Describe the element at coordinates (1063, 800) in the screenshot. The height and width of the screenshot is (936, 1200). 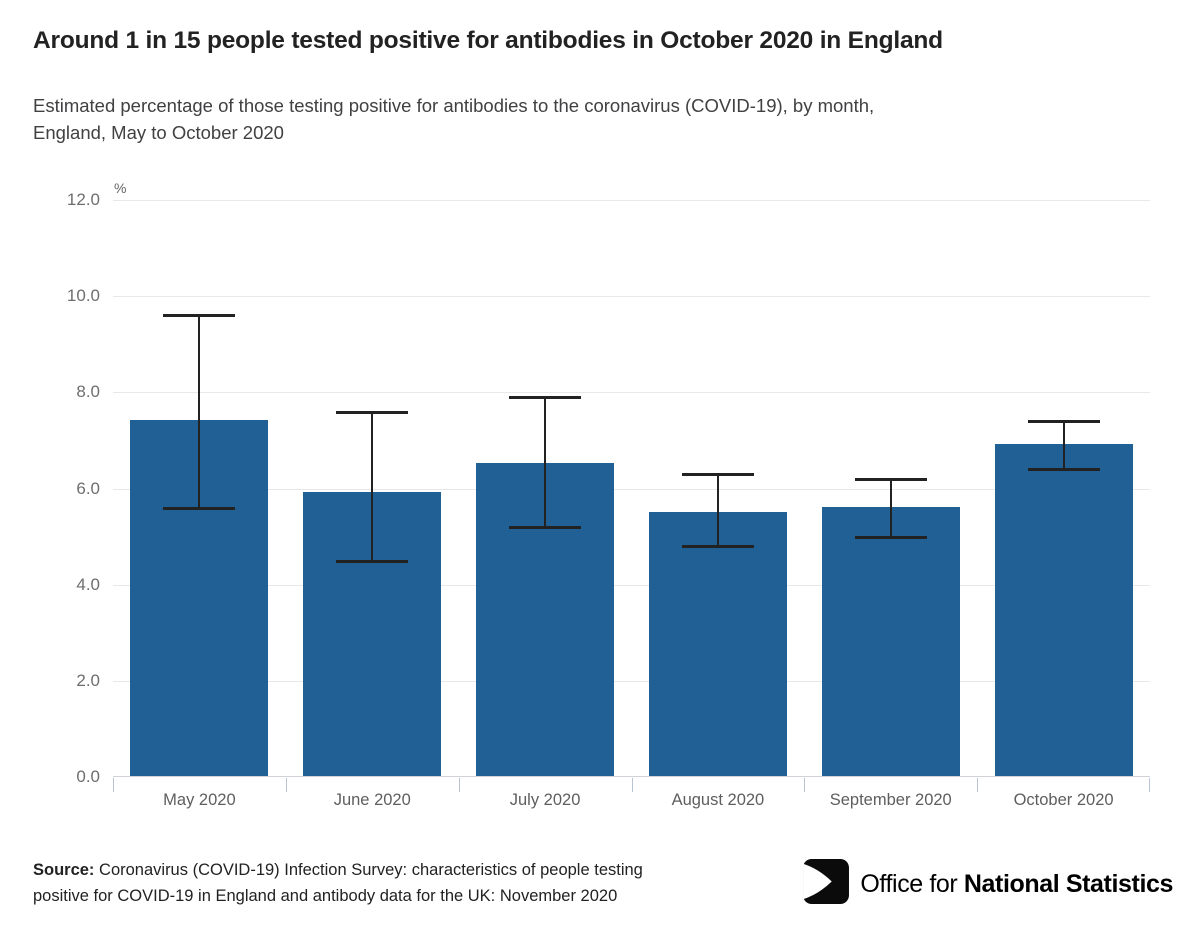
I see `x-tick-label-october-2020: October 2020` at that location.